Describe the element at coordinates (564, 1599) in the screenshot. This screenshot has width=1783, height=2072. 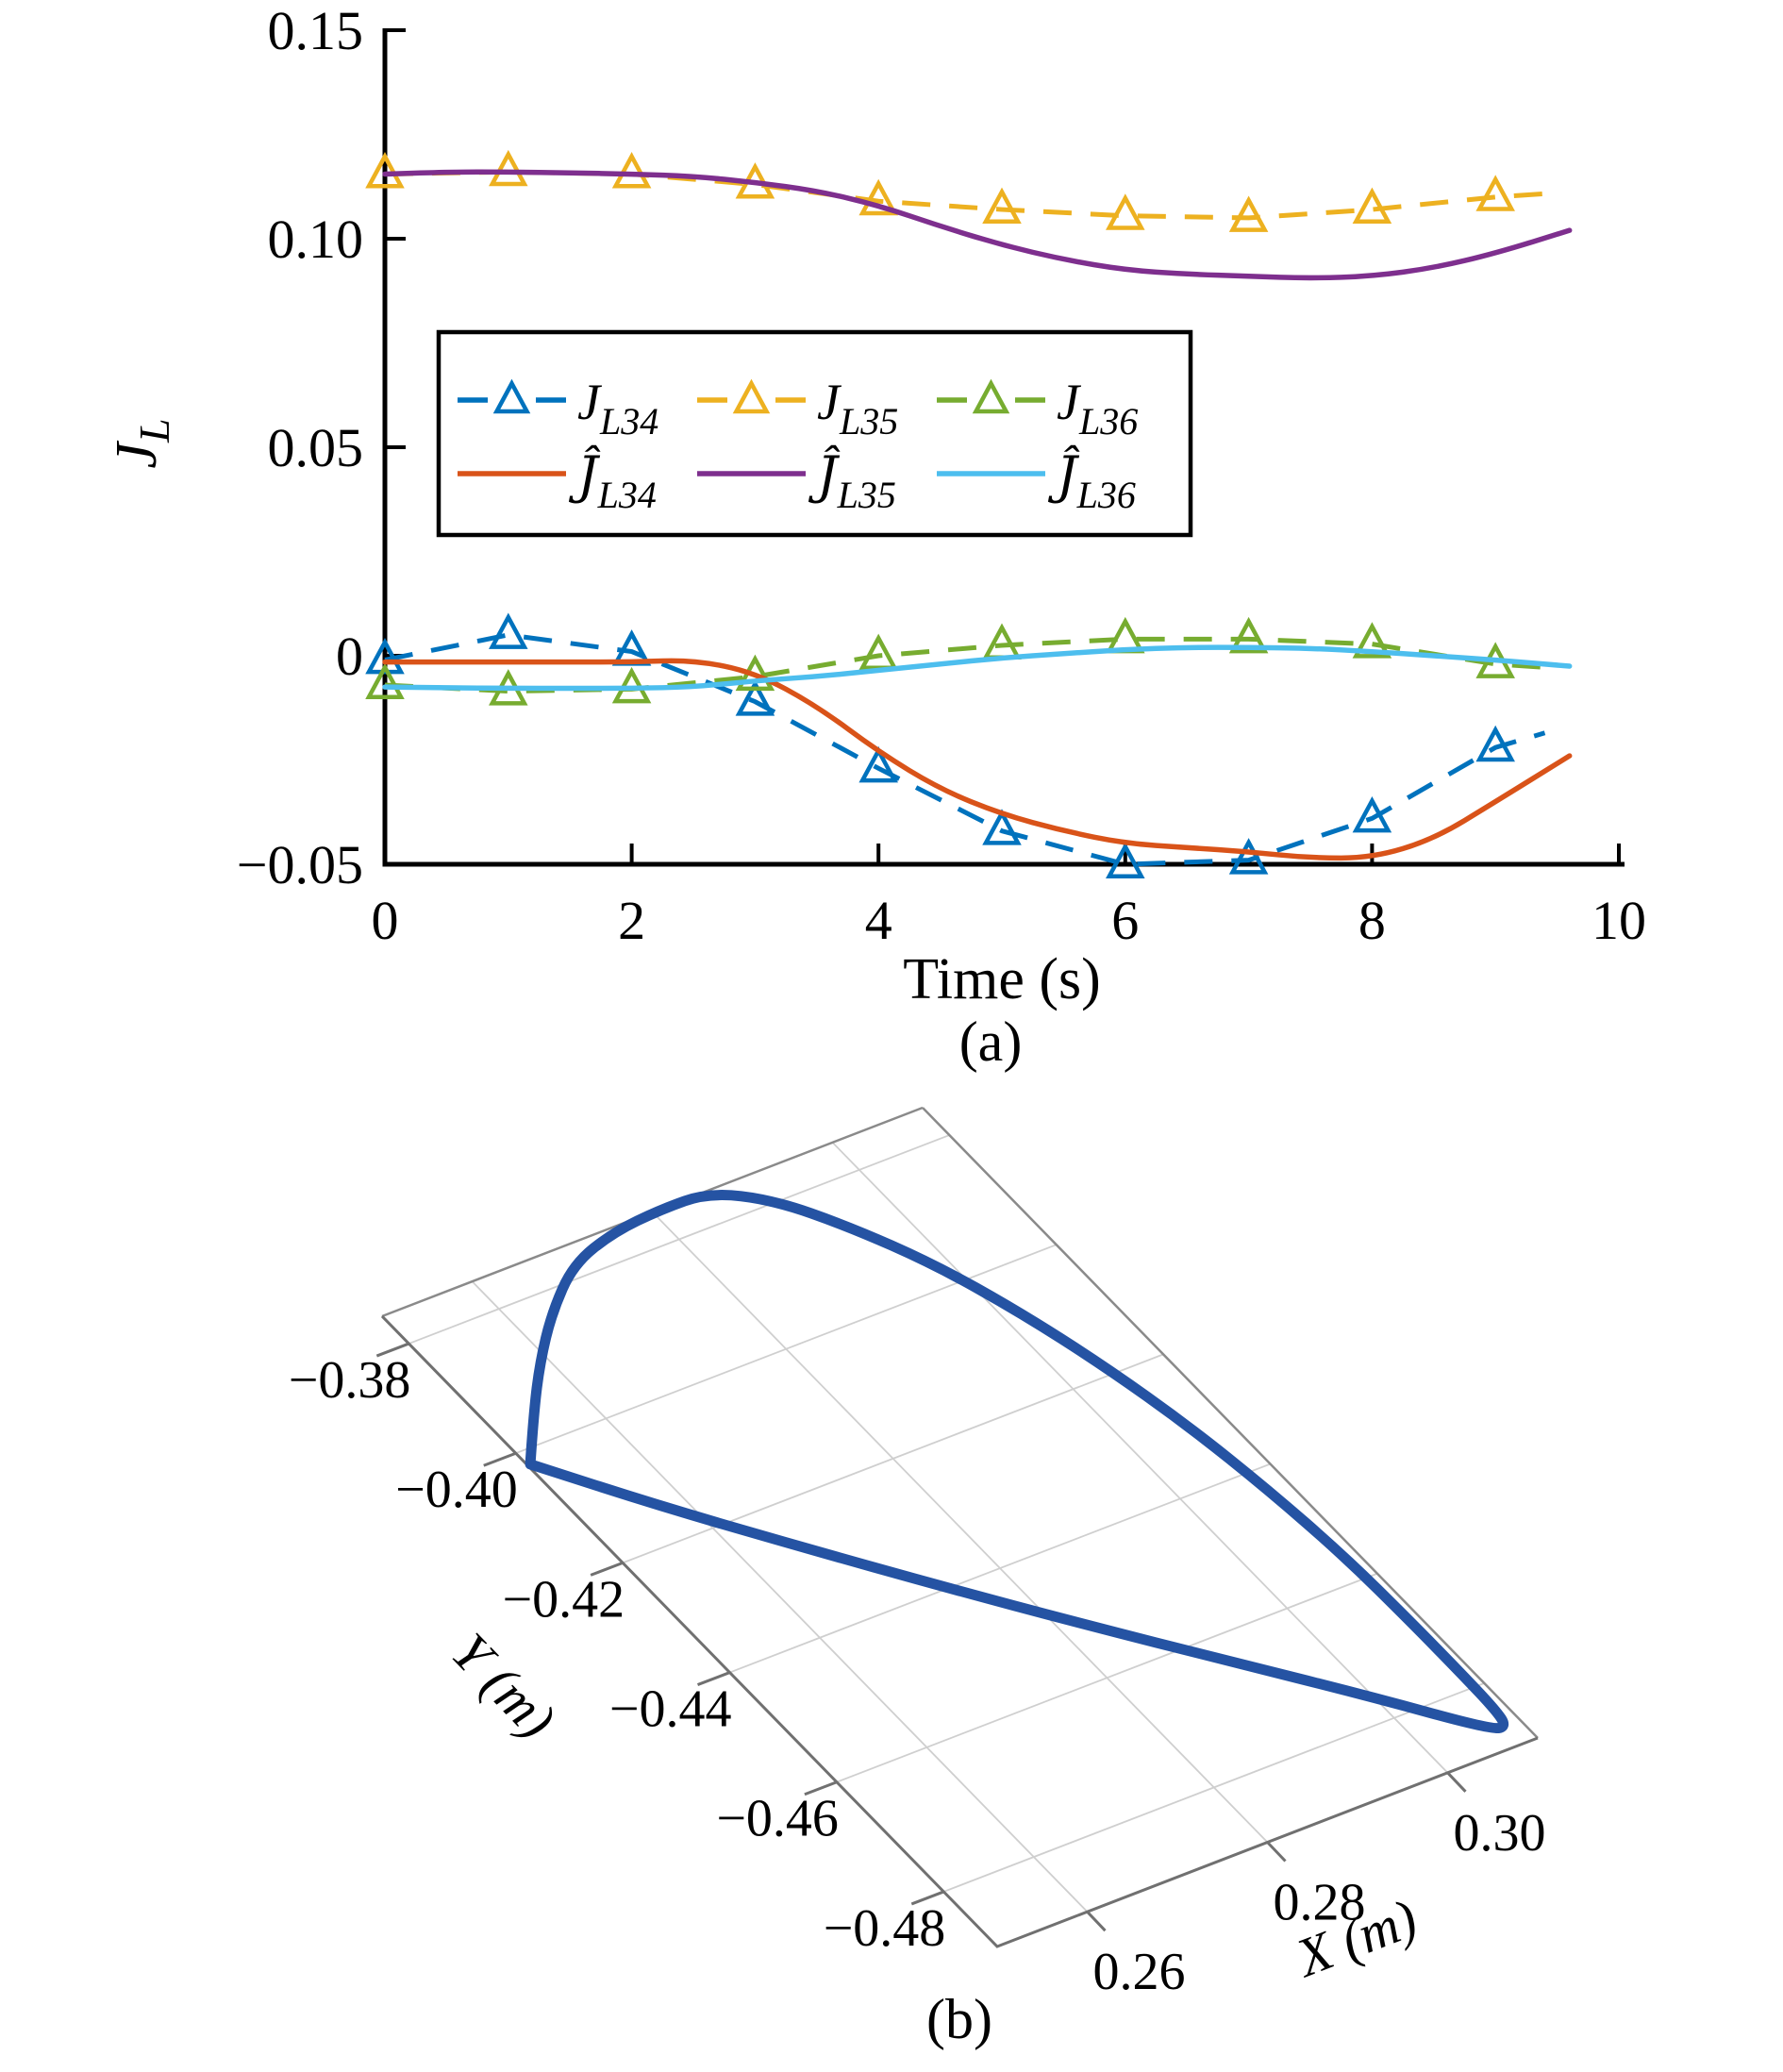
I see `y-tick-label-3d: −0.42` at that location.